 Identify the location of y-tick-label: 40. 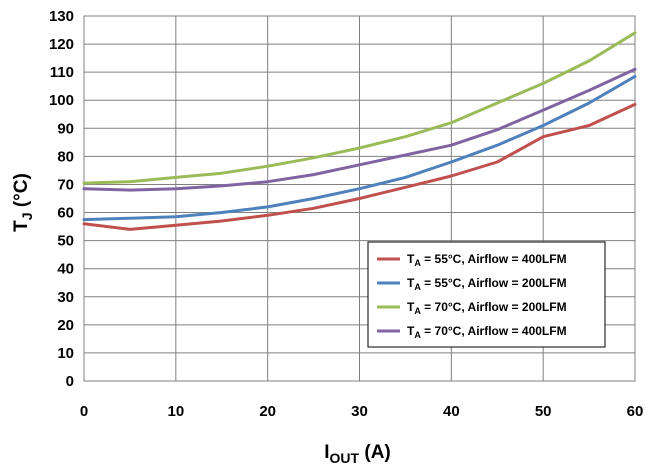
(65, 269).